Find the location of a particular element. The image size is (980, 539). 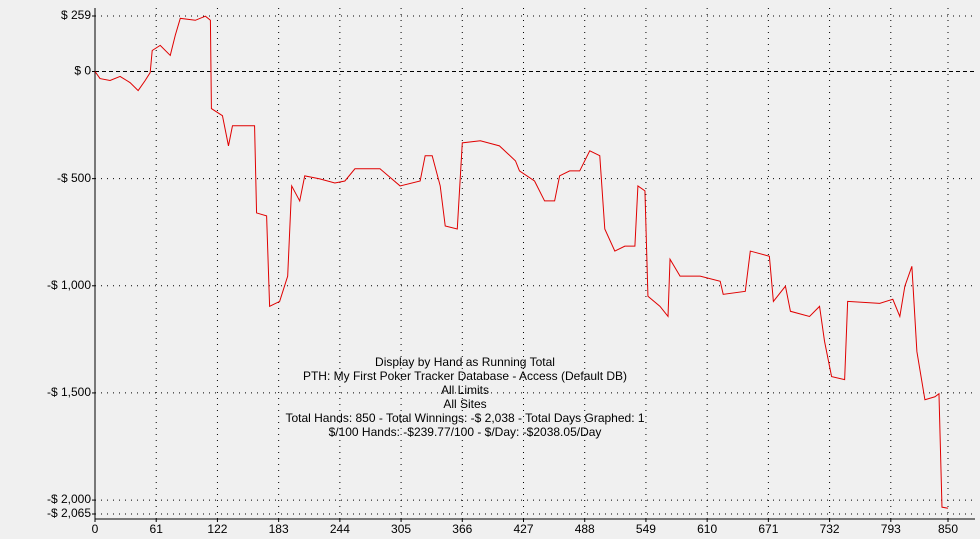

x-tick-label: 488 is located at coordinates (585, 529).